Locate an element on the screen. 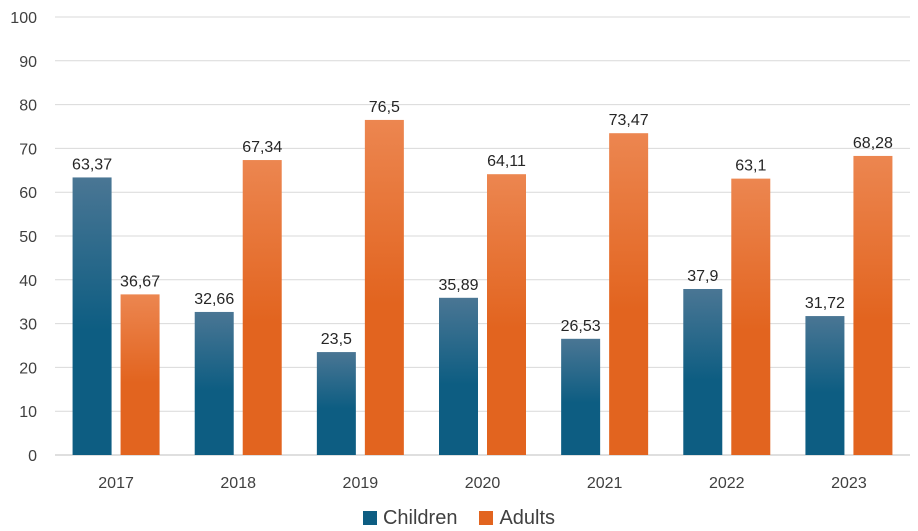 The width and height of the screenshot is (918, 531). x-axis: 2017 2018 2019 2020 2021 2022 2023 is located at coordinates (482, 483).